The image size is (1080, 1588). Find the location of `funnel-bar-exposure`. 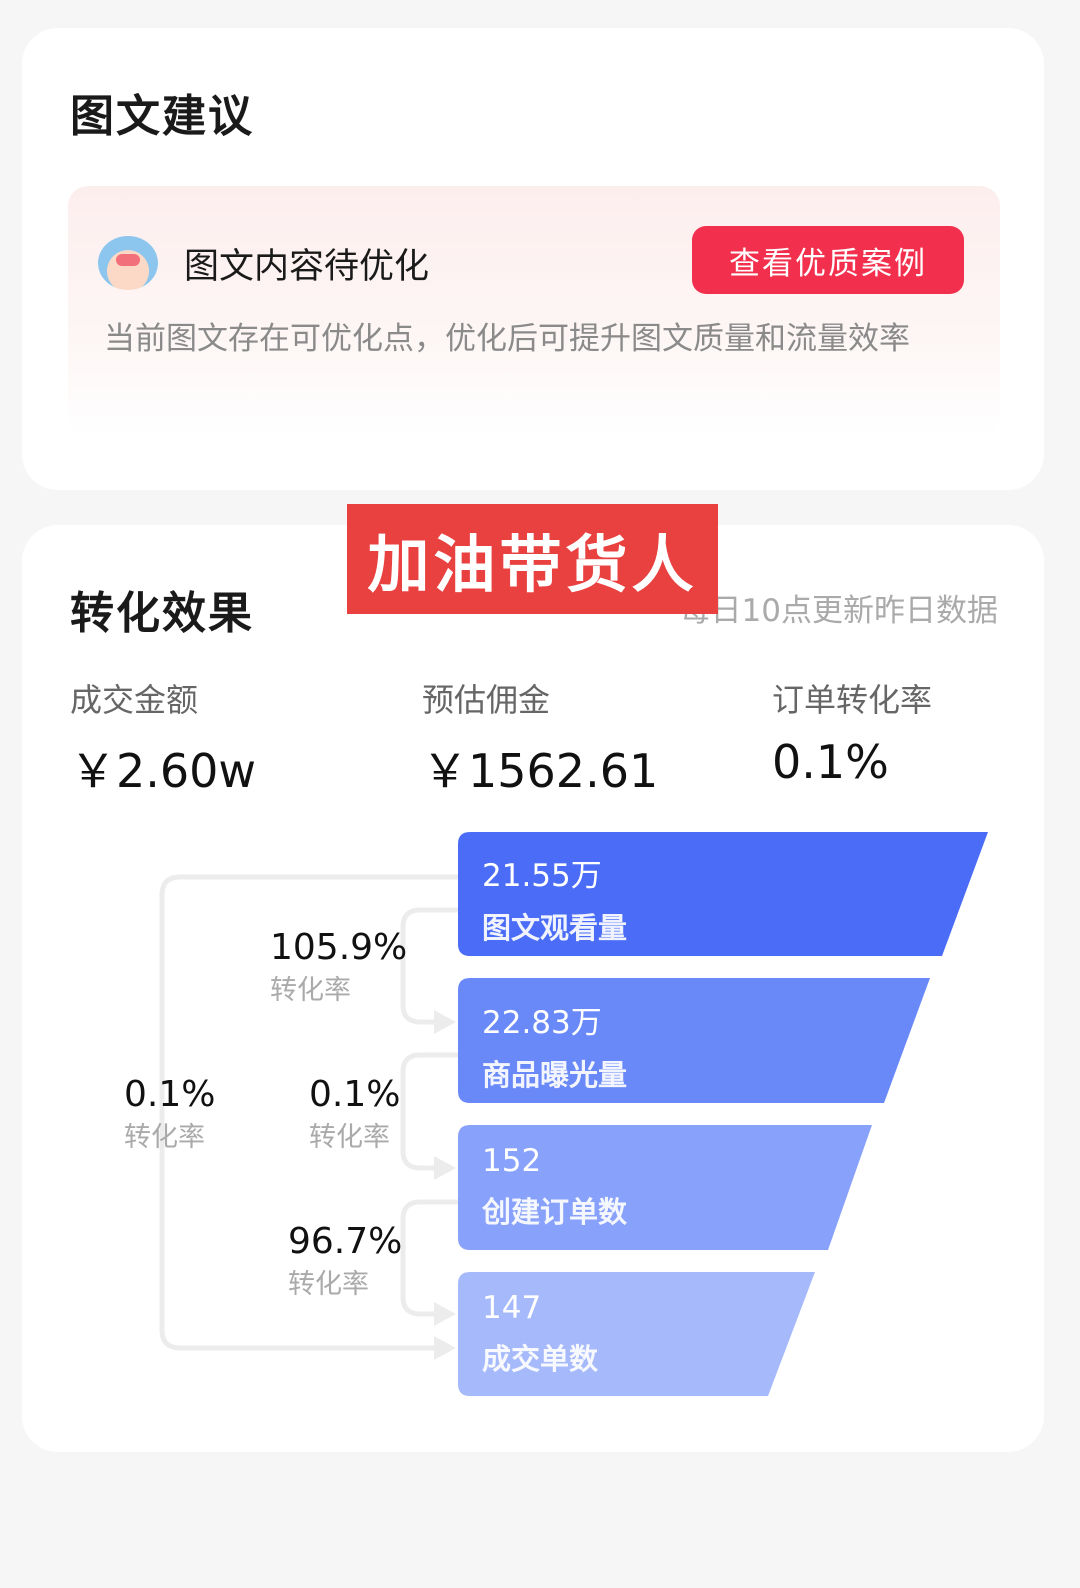

funnel-bar-exposure is located at coordinates (694, 1040).